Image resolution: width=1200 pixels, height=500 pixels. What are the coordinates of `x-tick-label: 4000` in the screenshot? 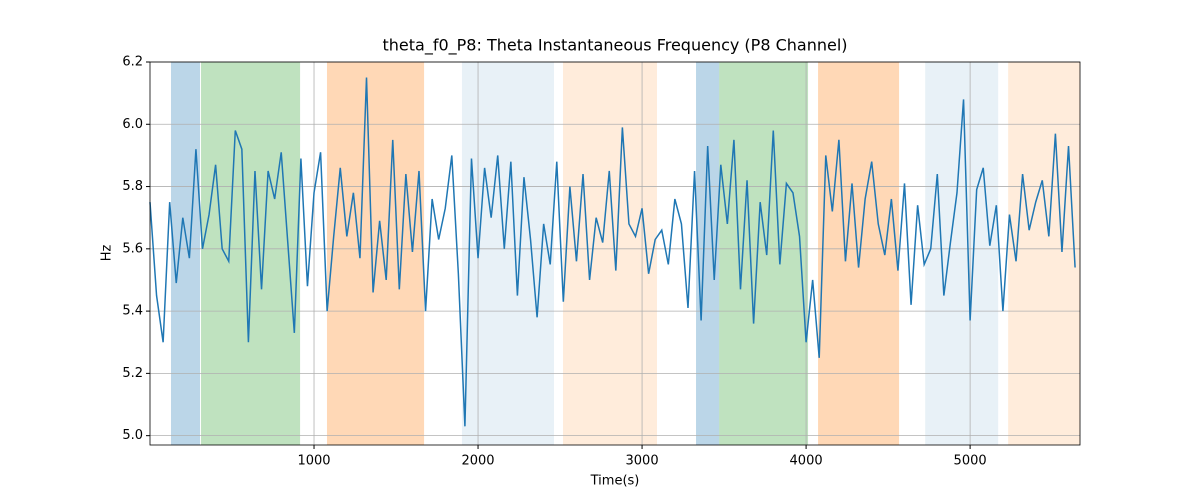 It's located at (806, 461).